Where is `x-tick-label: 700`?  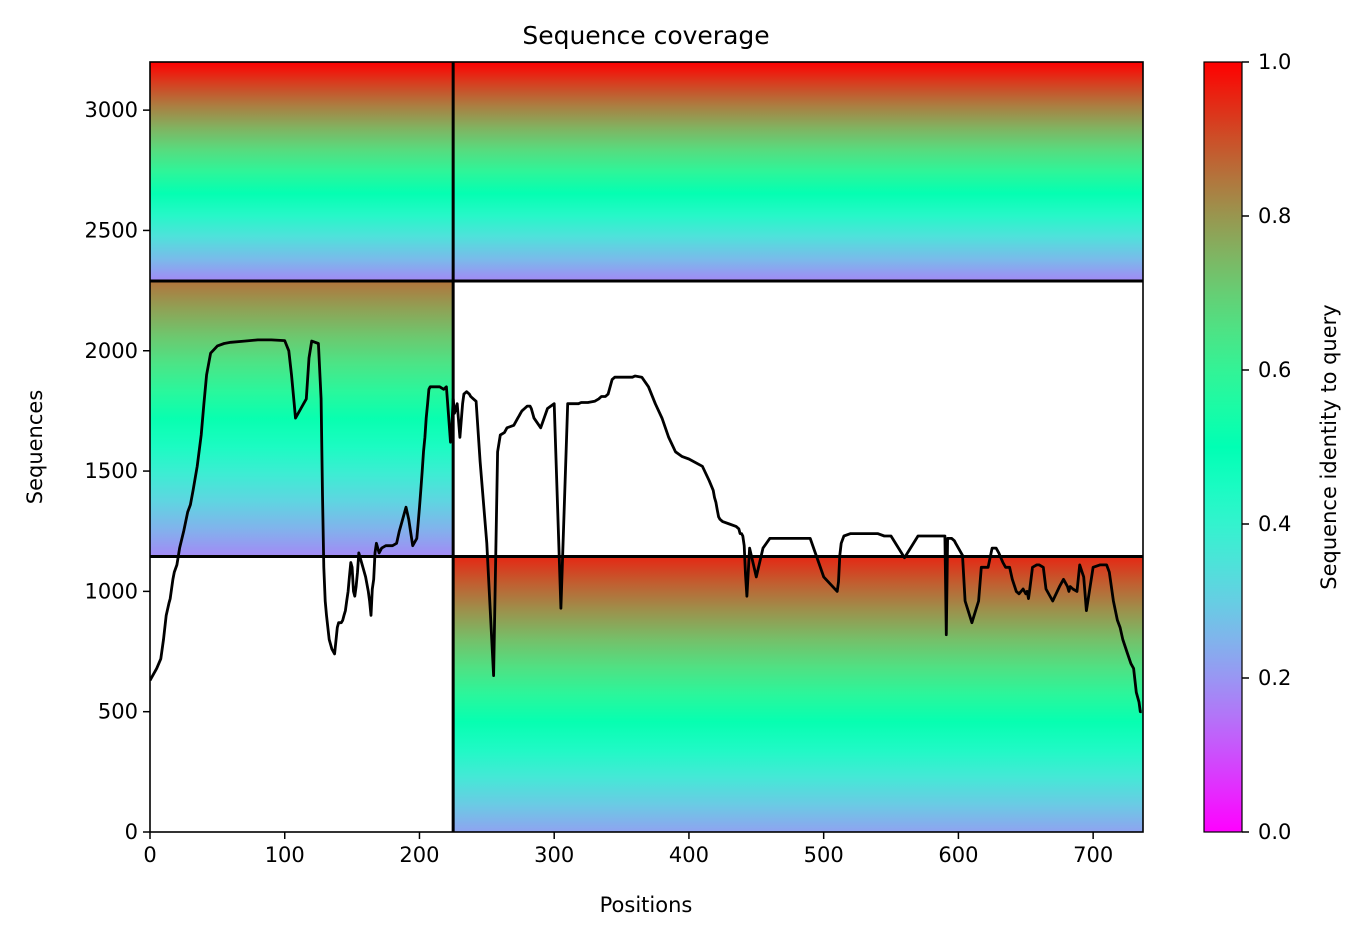 x-tick-label: 700 is located at coordinates (1093, 855).